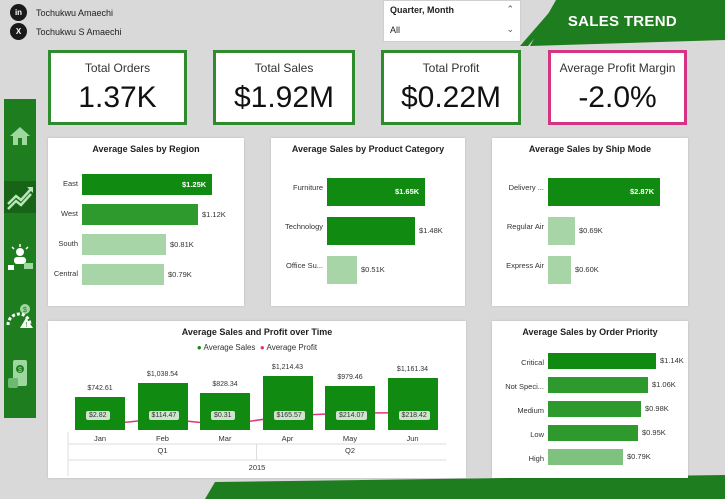 Image resolution: width=725 pixels, height=499 pixels. Describe the element at coordinates (289, 415) in the screenshot. I see `profit-value-label: $165.57` at that location.